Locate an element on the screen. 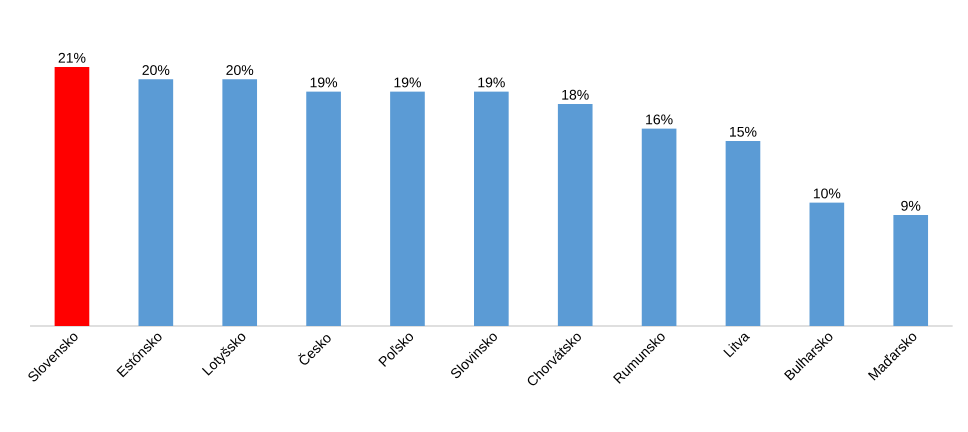 The width and height of the screenshot is (968, 432). data-label: 15% is located at coordinates (743, 131).